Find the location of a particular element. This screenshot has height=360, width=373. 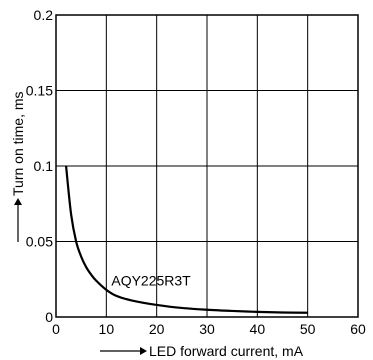

x-tick-labels: 0 10 20 30 40 50 60 is located at coordinates (209, 329).